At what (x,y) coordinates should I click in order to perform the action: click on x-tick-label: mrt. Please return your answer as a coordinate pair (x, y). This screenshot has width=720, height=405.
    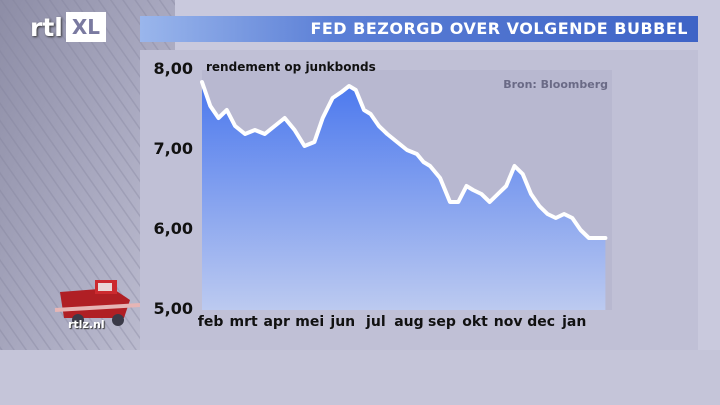
    Looking at the image, I should click on (243, 322).